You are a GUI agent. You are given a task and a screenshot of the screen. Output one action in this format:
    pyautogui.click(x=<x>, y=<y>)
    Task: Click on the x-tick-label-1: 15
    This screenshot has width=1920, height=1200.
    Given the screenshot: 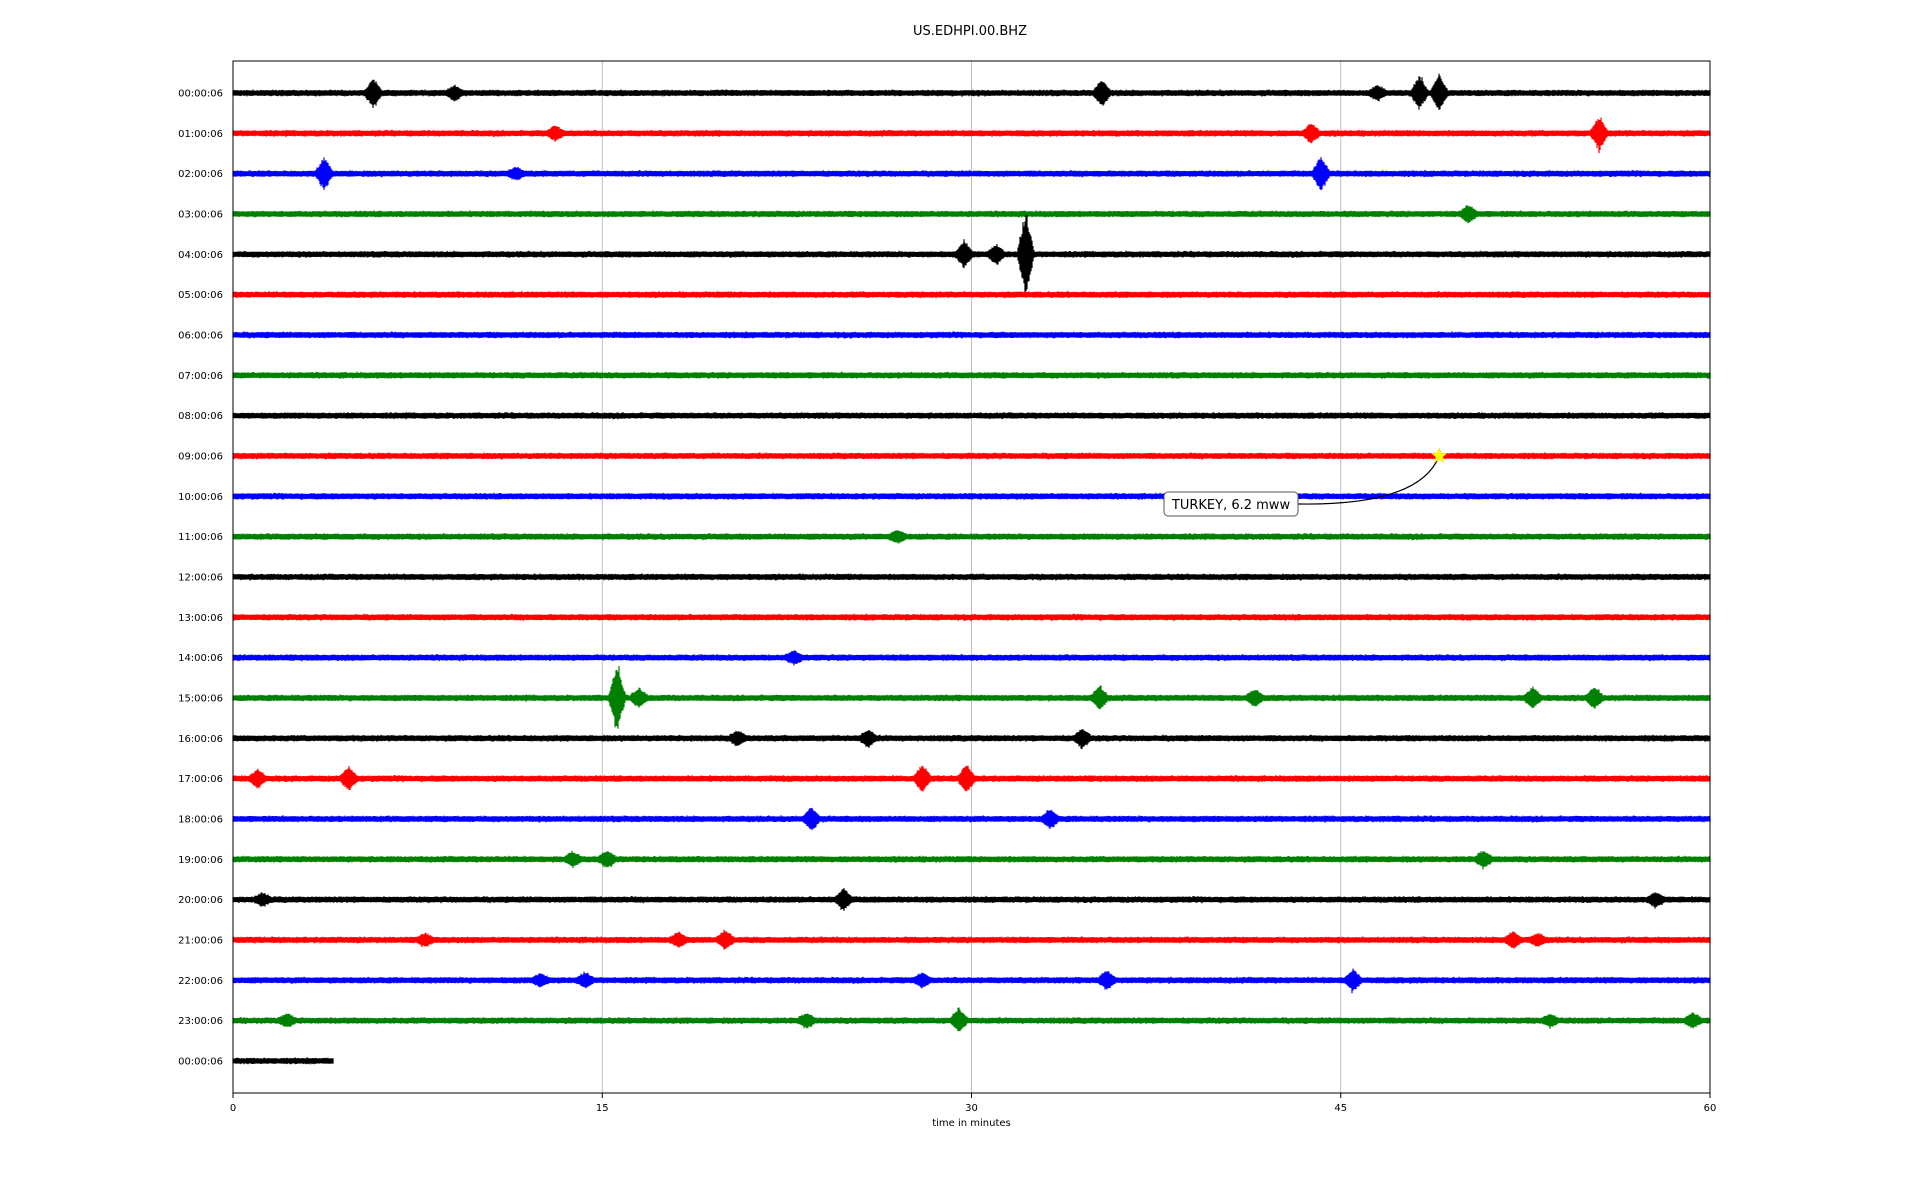 What is the action you would take?
    pyautogui.click(x=602, y=1108)
    